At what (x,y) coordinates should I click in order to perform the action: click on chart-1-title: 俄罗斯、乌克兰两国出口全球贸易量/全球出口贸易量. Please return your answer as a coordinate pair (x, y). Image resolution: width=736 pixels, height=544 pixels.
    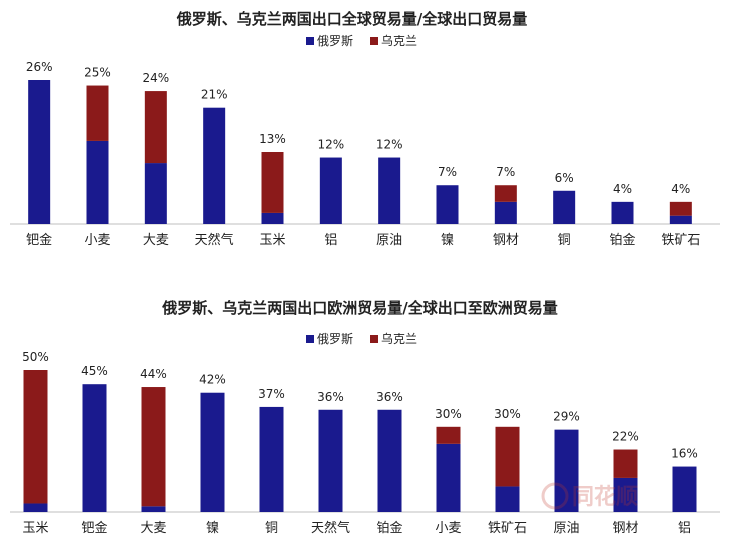
    Looking at the image, I should click on (351, 19).